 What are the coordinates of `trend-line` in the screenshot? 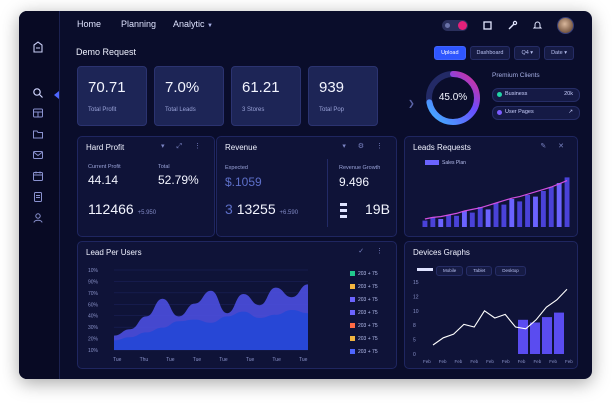 It's located at (496, 200).